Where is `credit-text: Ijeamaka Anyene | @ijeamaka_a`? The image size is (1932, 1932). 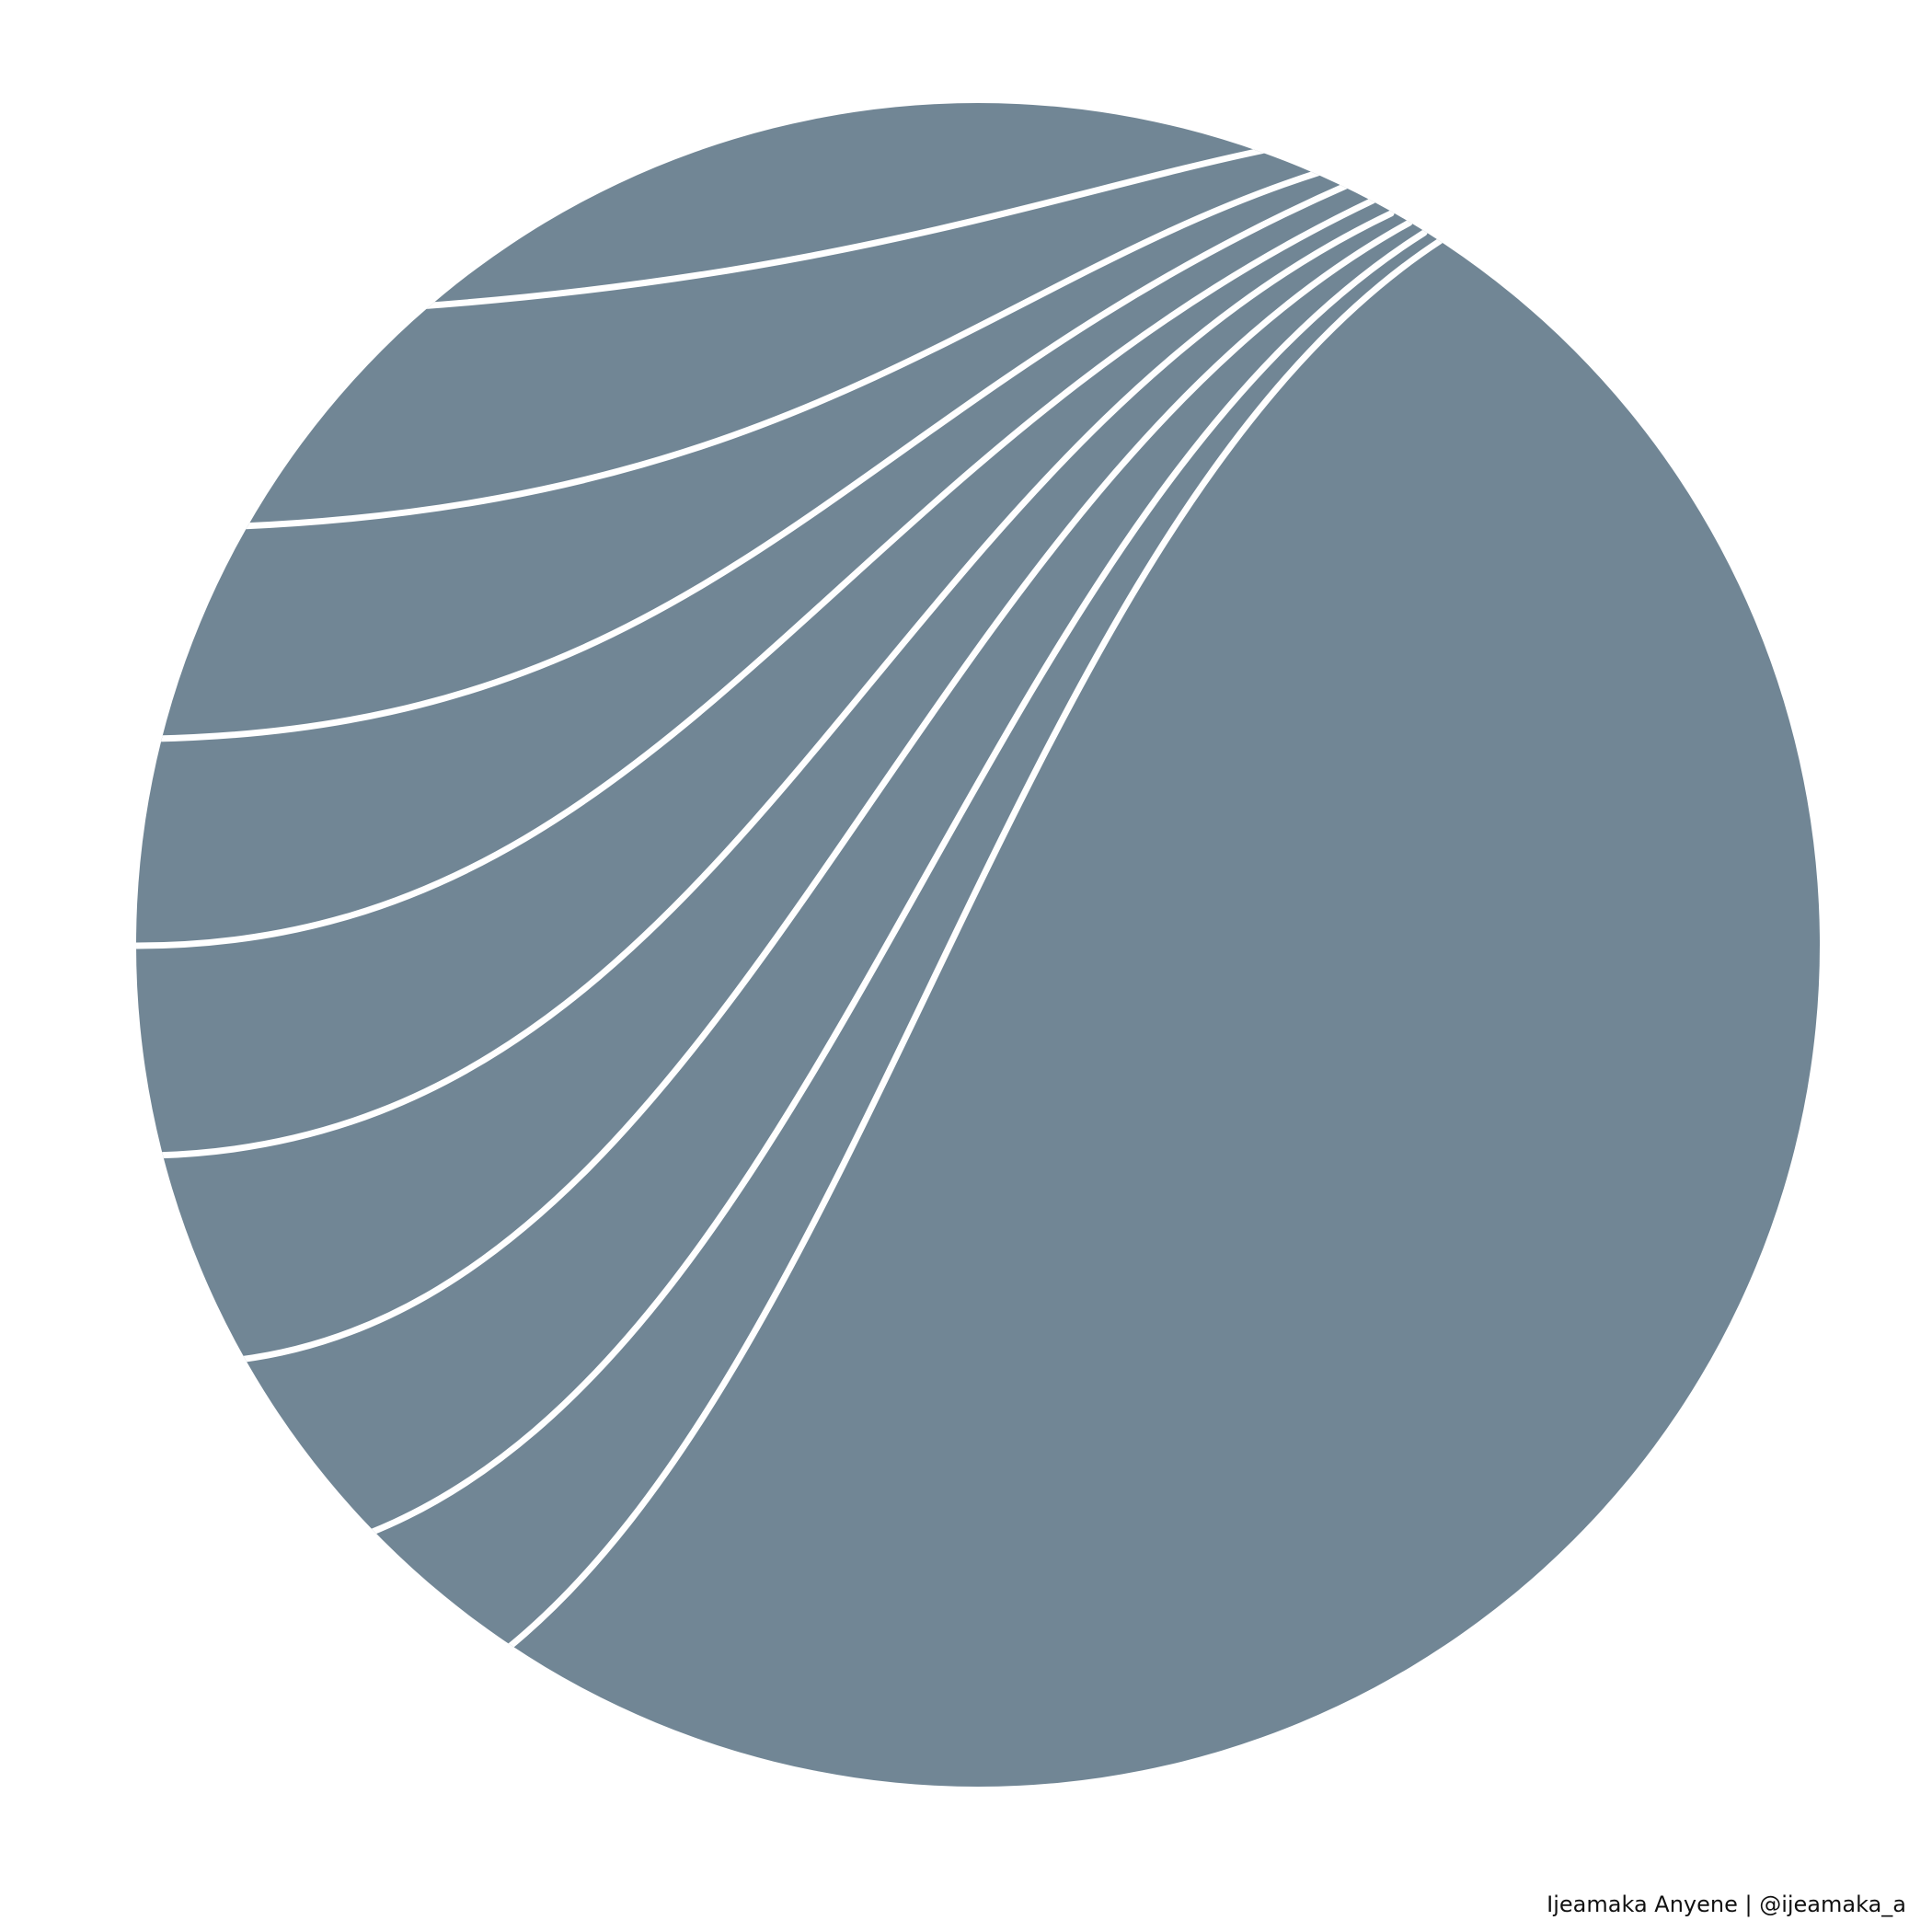
credit-text: Ijeamaka Anyene | @ijeamaka_a is located at coordinates (1726, 1905).